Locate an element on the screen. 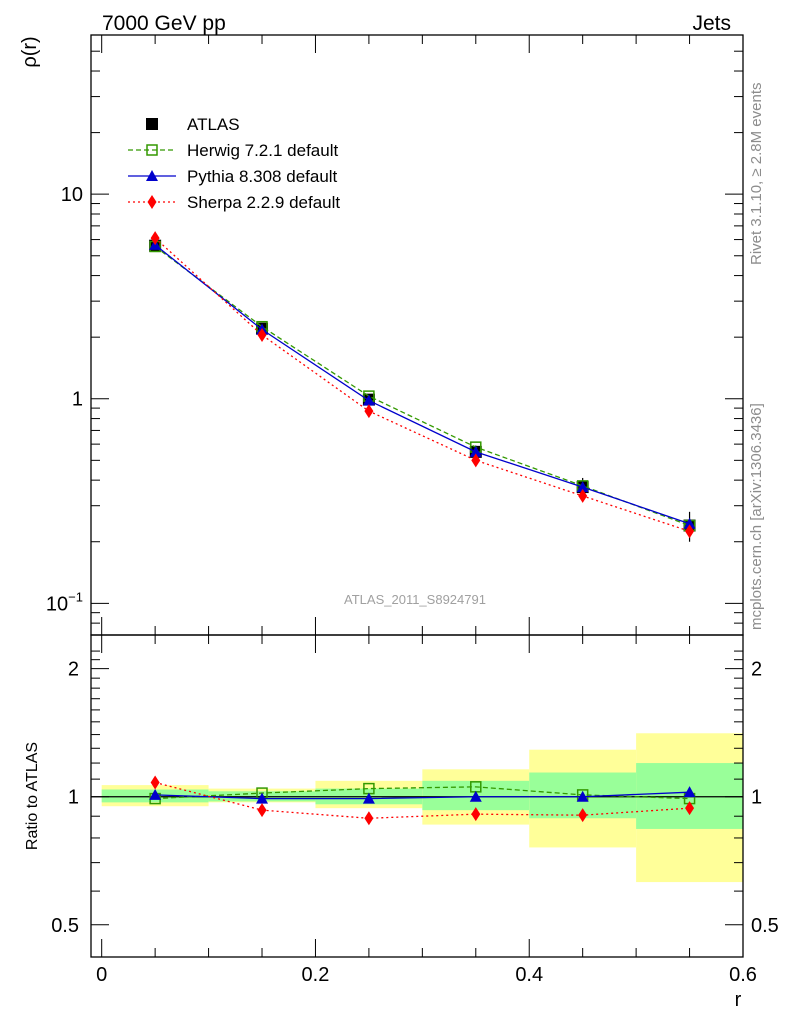  ratio-y-tick-label-left: 2 is located at coordinates (73, 670).